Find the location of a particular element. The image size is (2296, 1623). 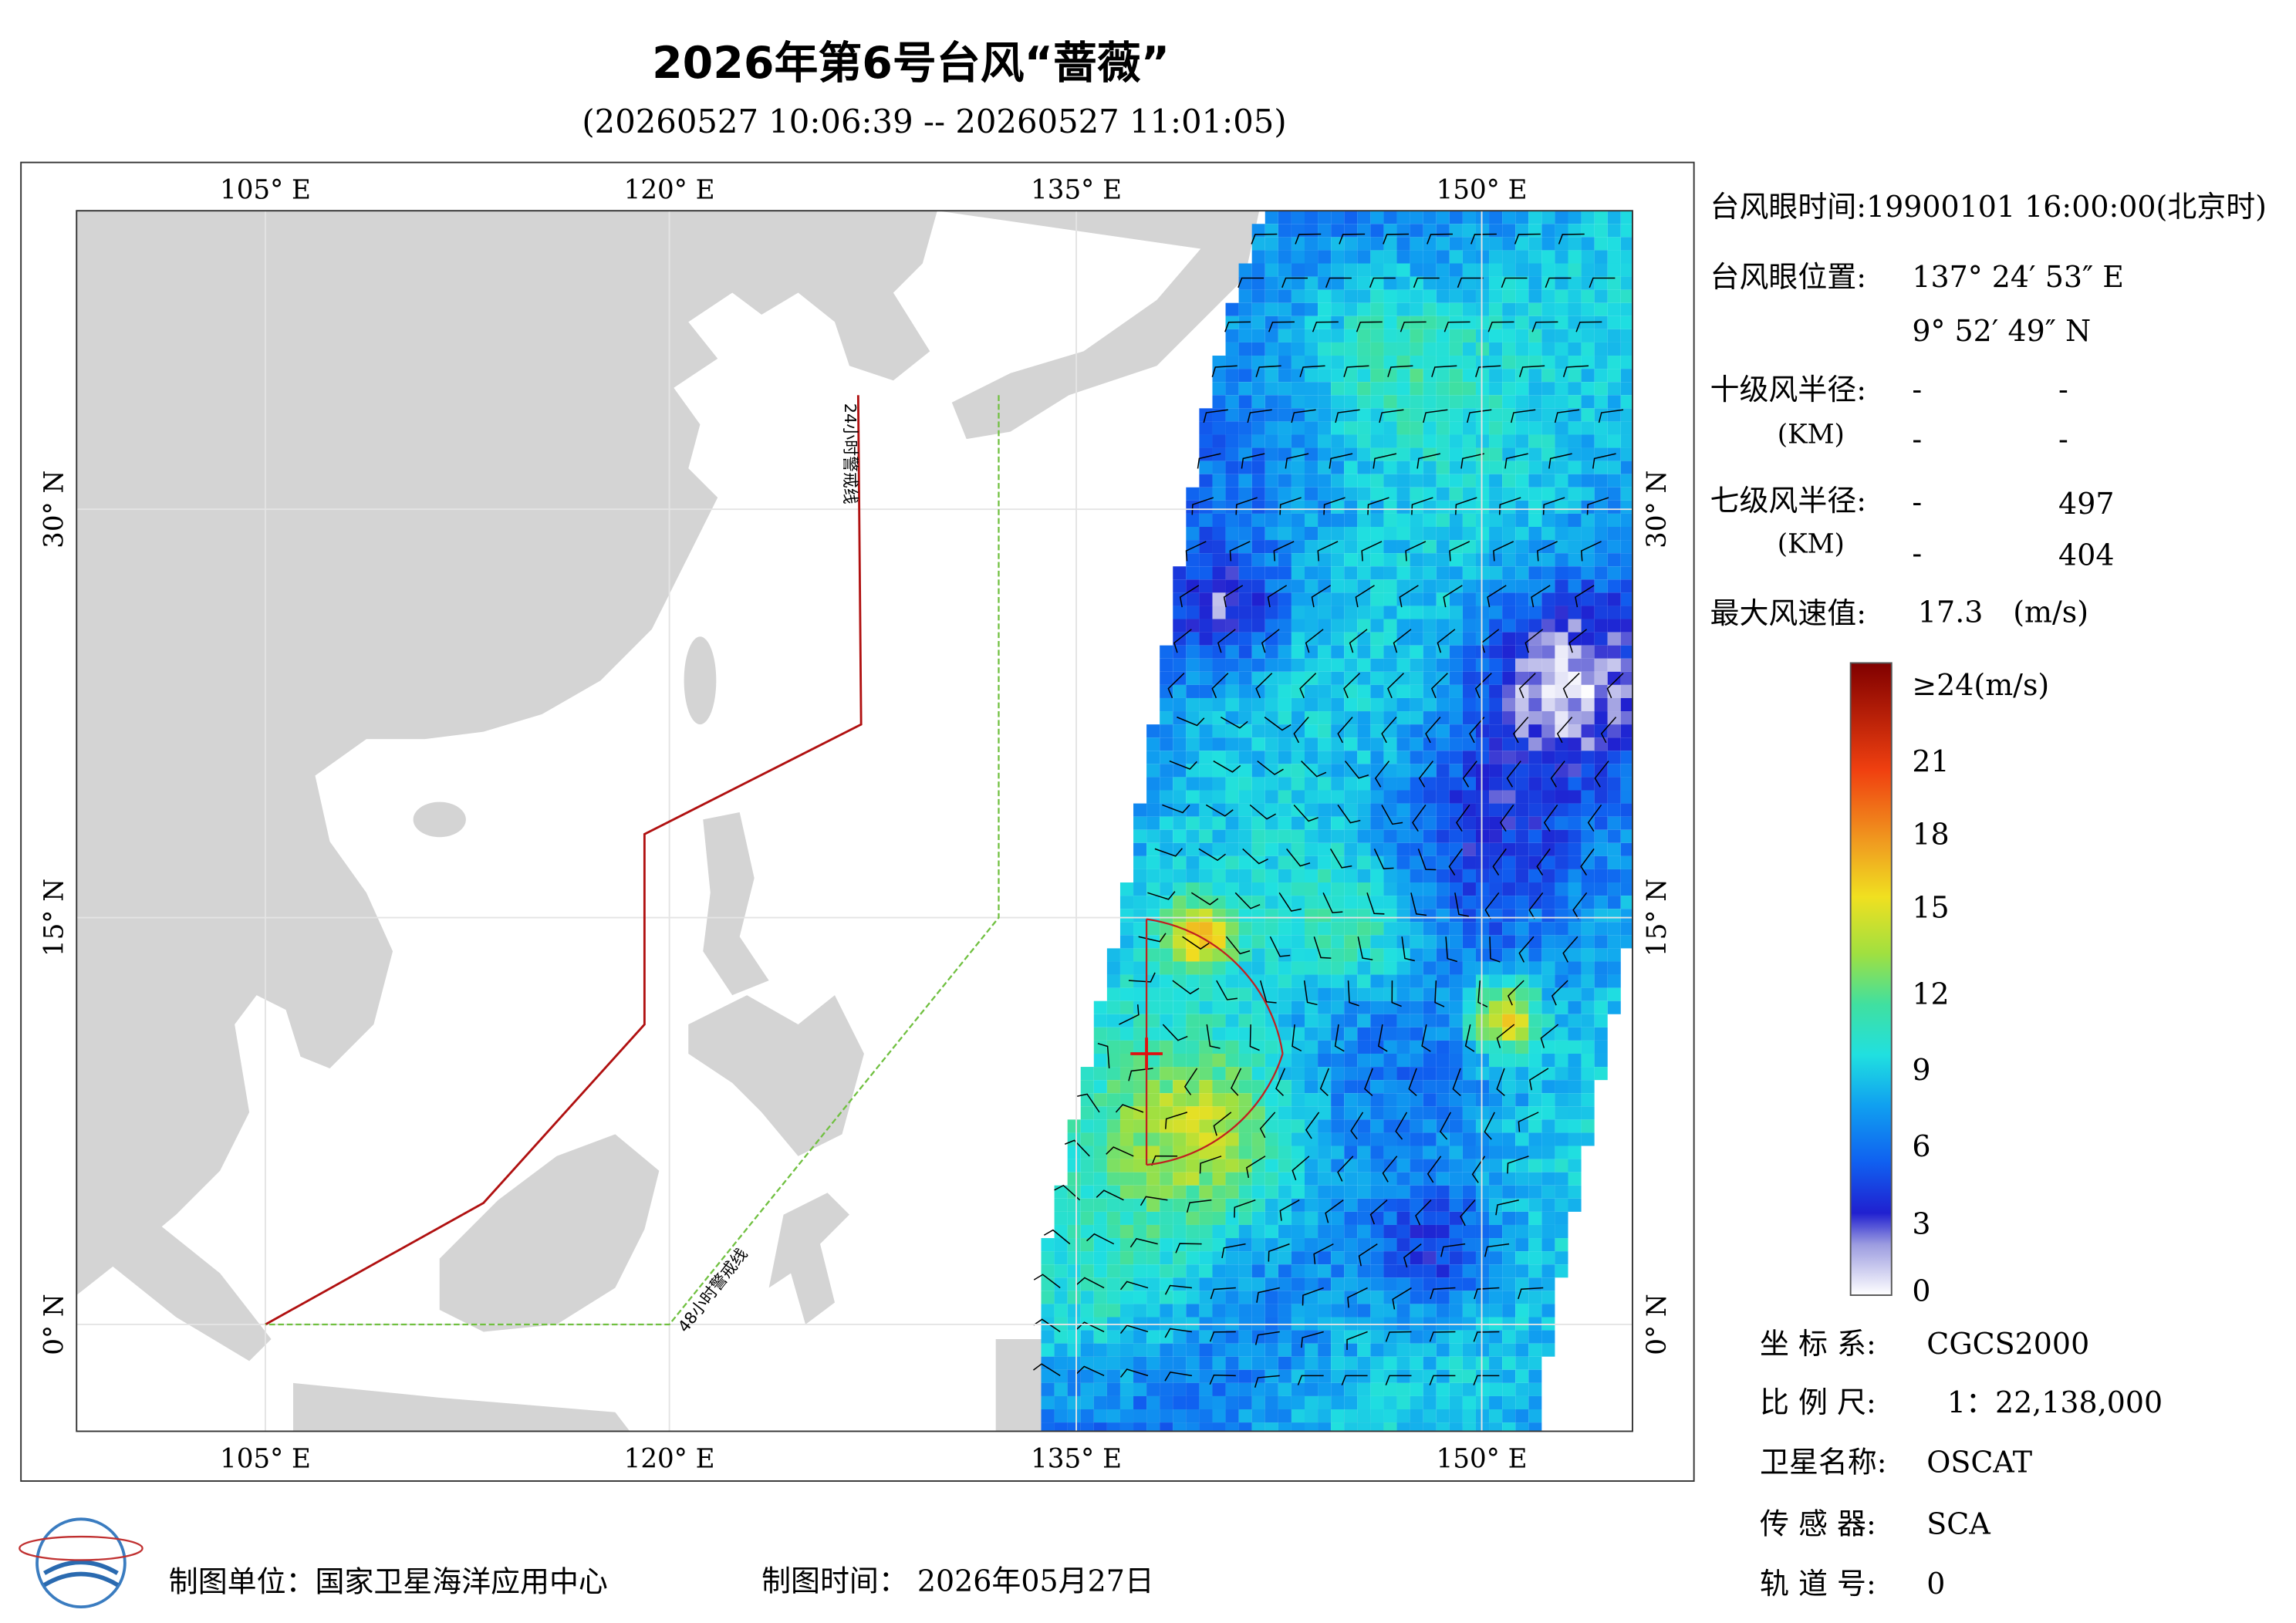

radius-value: - is located at coordinates (1917, 553).